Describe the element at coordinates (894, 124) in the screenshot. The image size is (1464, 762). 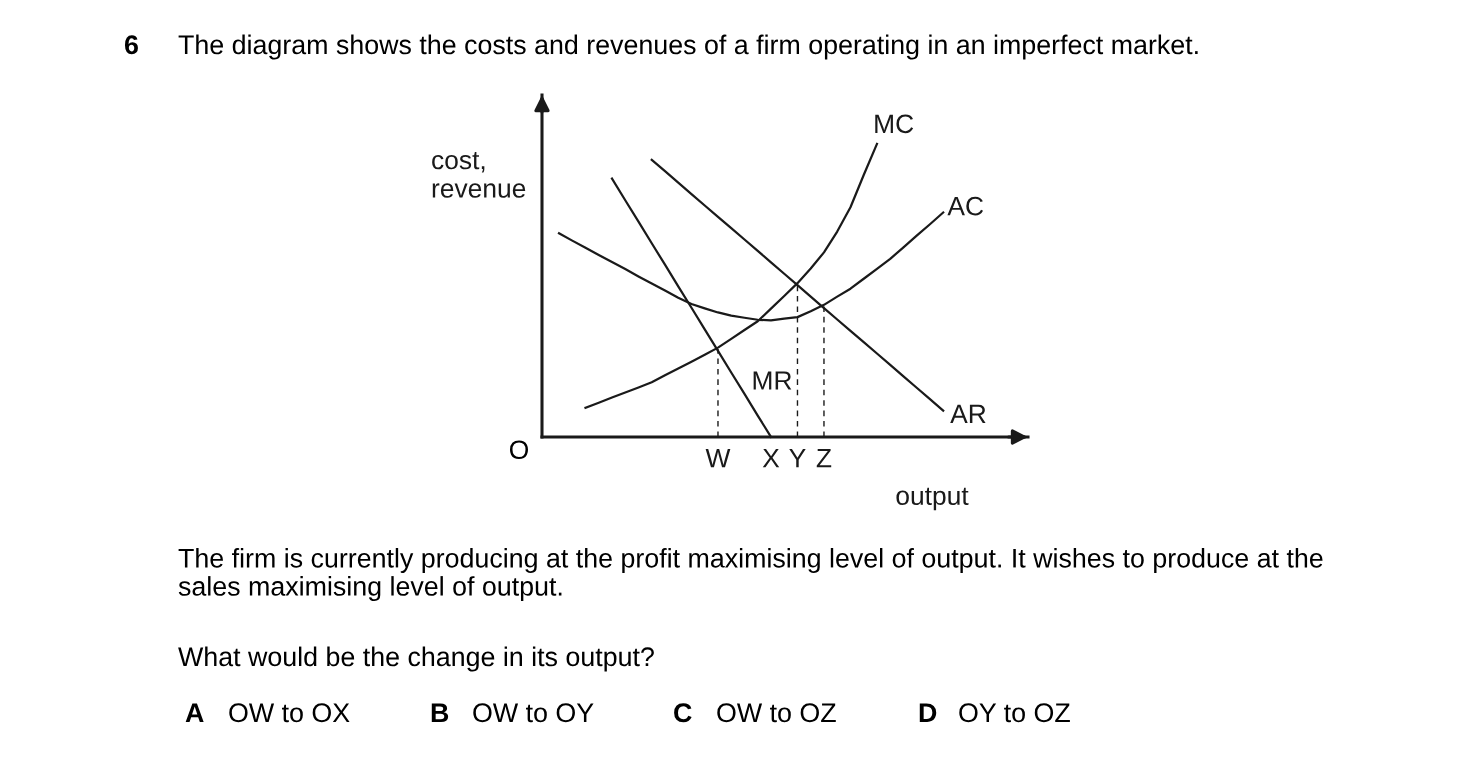
I see `series-label: MC` at that location.